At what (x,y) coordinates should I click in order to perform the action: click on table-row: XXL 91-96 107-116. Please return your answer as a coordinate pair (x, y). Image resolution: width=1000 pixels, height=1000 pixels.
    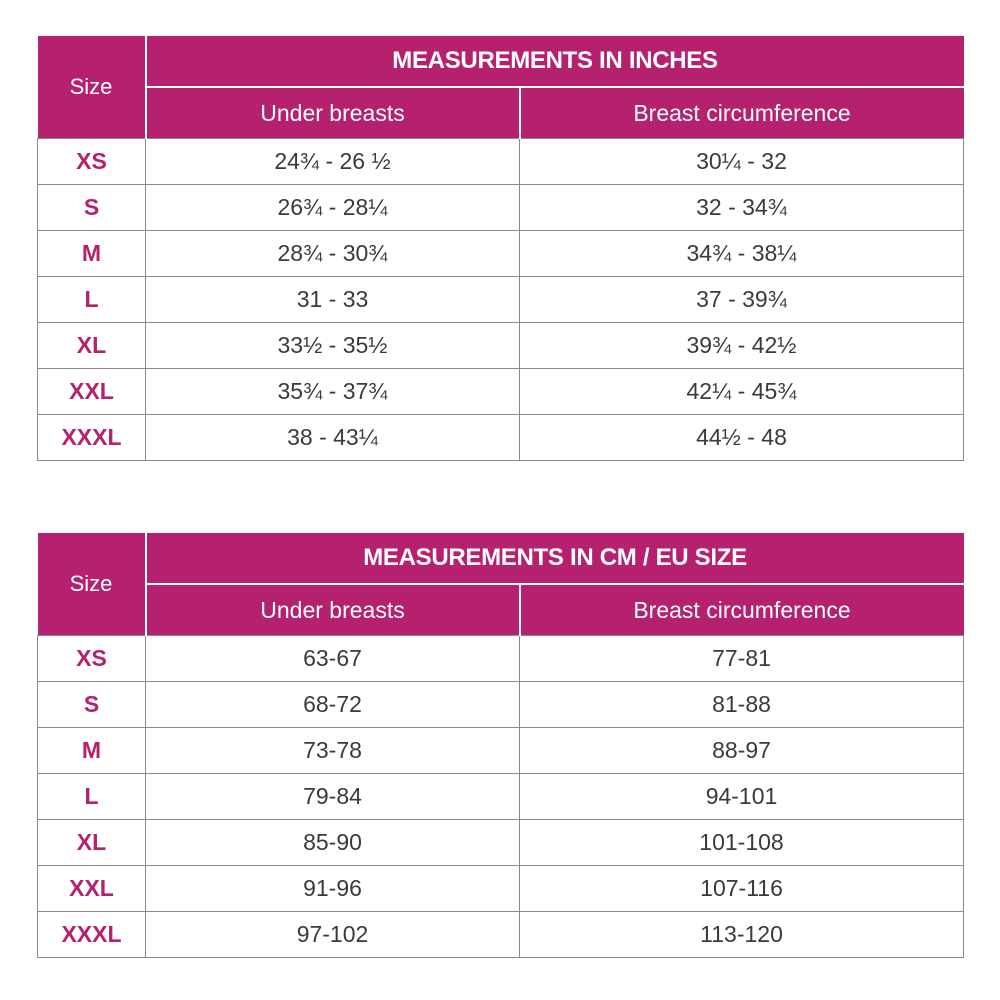
    Looking at the image, I should click on (501, 888).